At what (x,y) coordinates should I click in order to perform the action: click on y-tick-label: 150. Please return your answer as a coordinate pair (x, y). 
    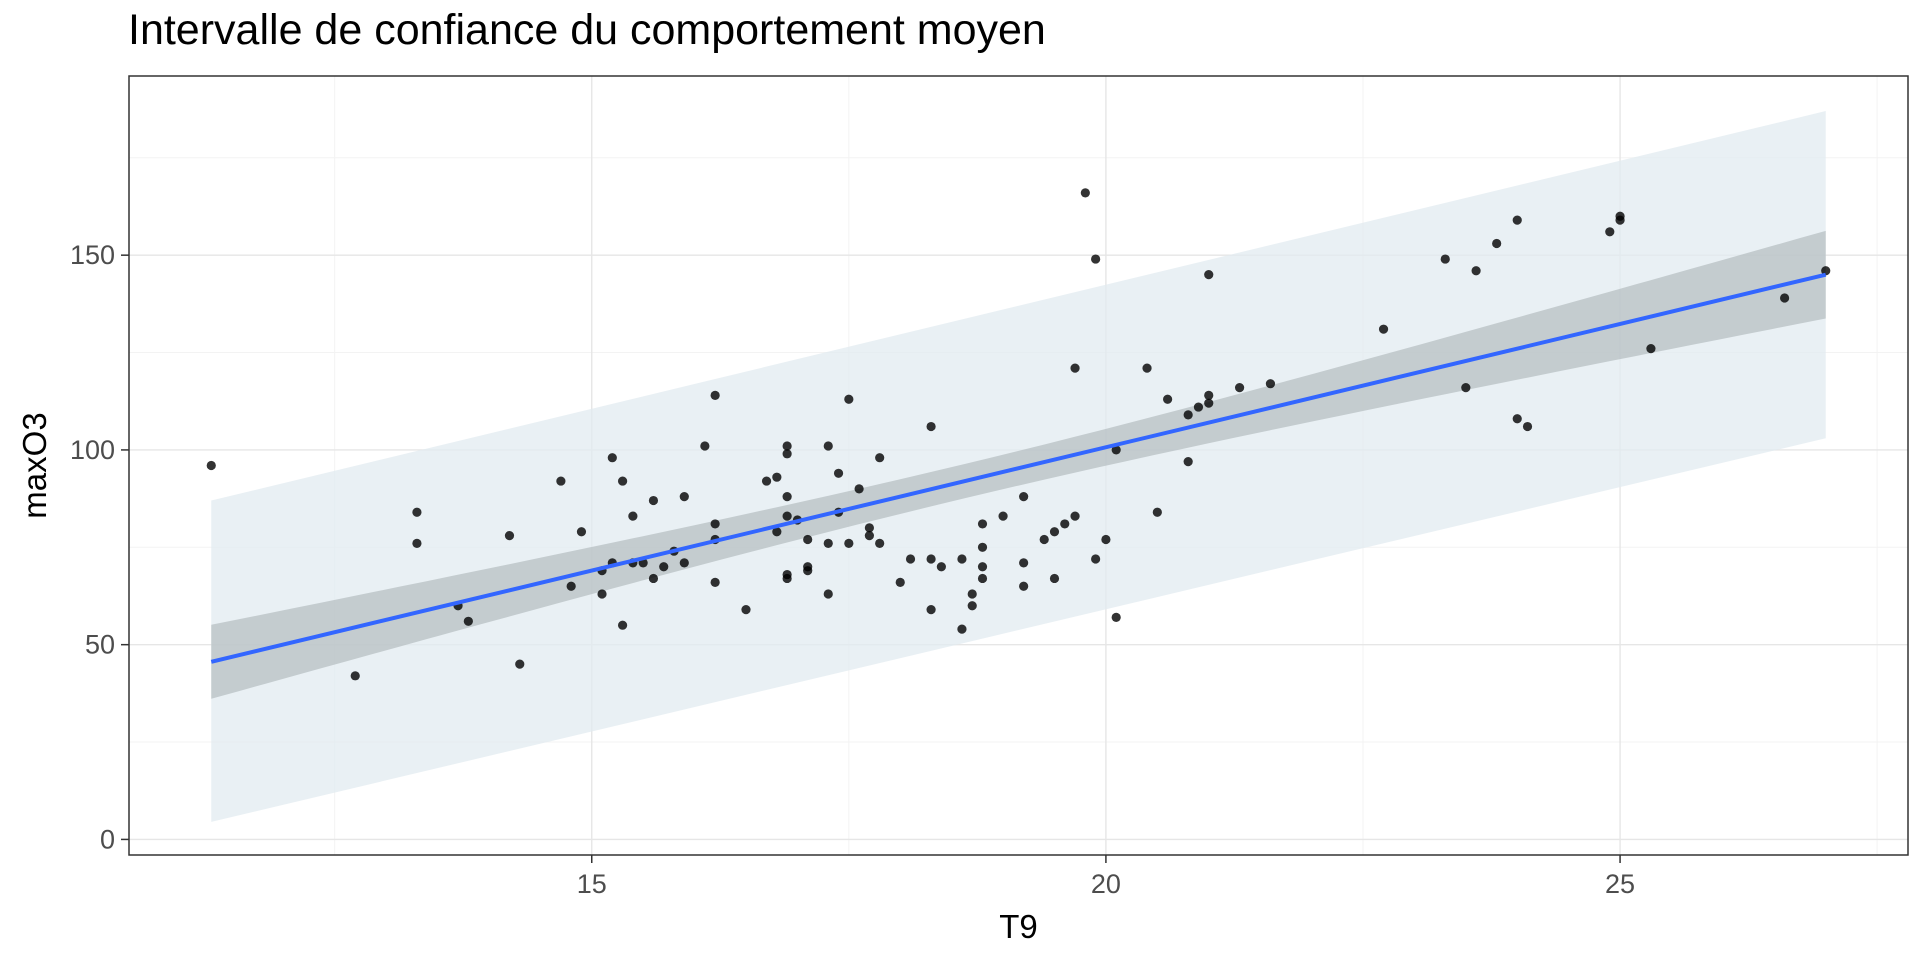
    Looking at the image, I should click on (92, 255).